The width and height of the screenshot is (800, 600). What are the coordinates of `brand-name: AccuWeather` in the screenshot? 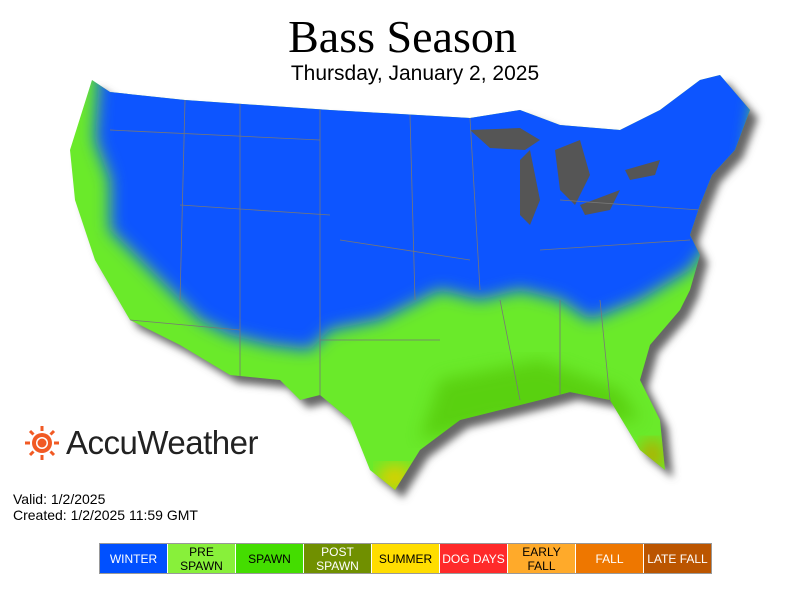 It's located at (162, 442).